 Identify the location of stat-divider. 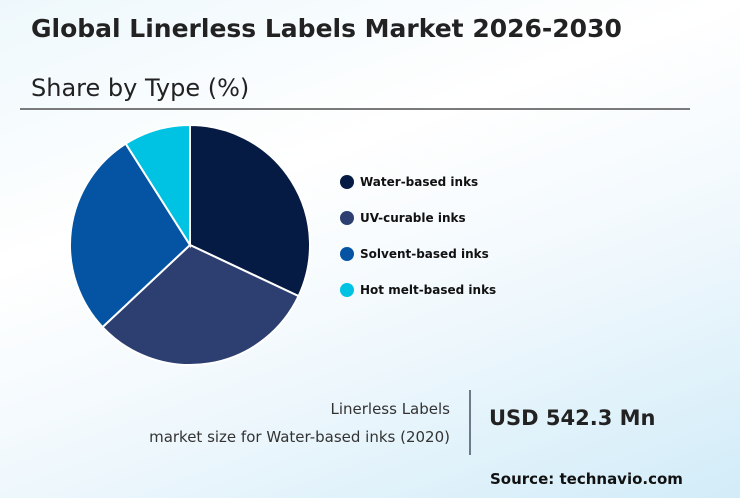
(470, 422).